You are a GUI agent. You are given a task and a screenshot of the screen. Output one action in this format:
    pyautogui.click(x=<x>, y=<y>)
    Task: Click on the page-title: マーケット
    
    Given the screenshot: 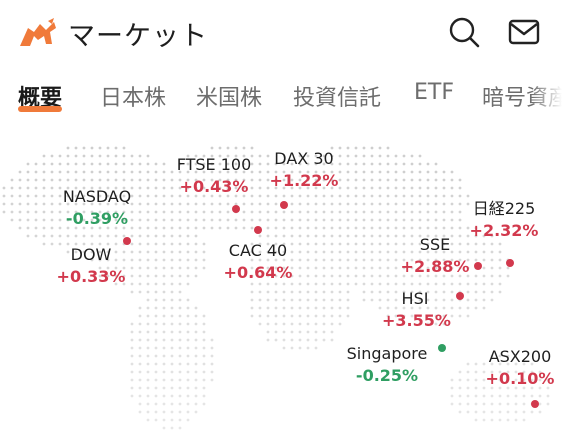 What is the action you would take?
    pyautogui.click(x=138, y=36)
    